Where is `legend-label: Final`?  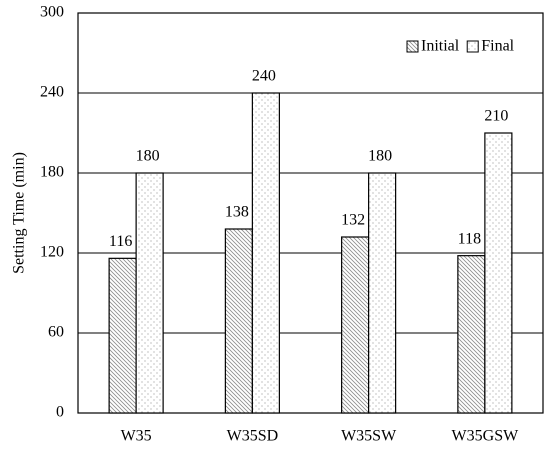 legend-label: Final is located at coordinates (497, 46).